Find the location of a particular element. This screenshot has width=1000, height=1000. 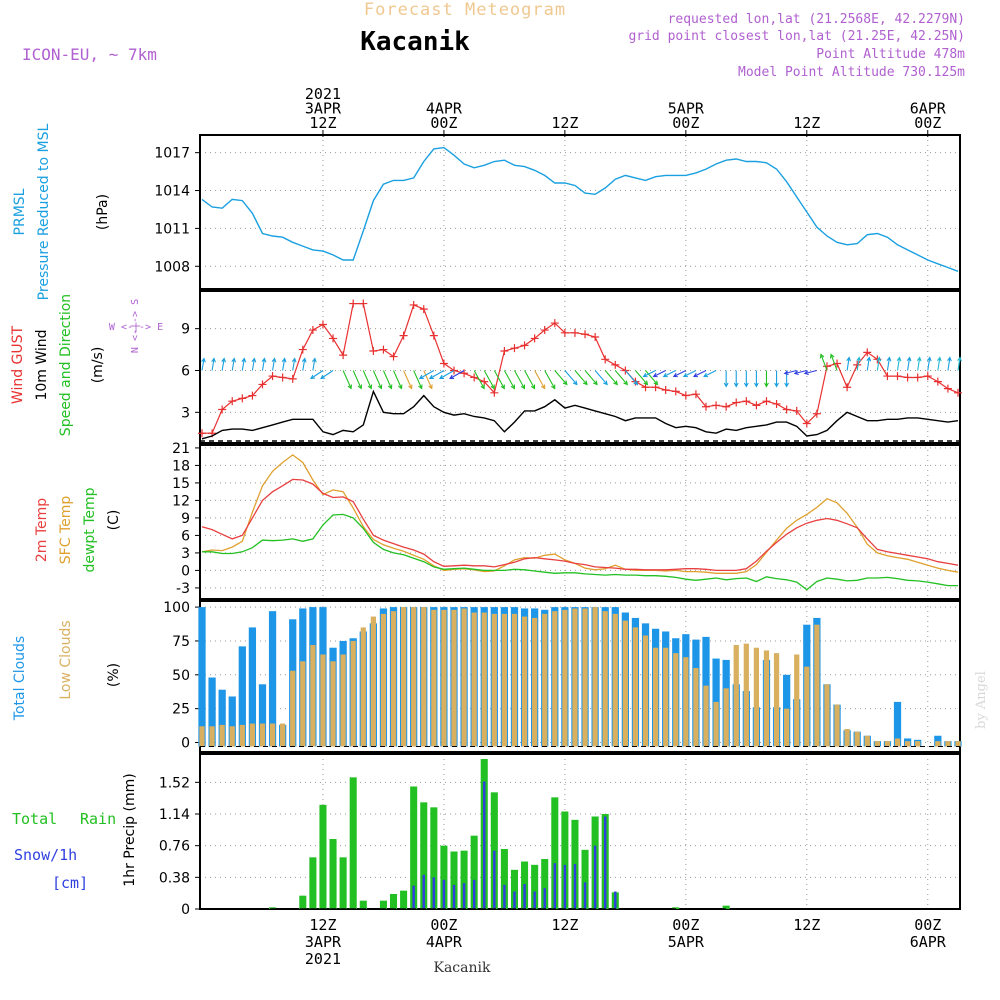

pressure-line is located at coordinates (580, 209).